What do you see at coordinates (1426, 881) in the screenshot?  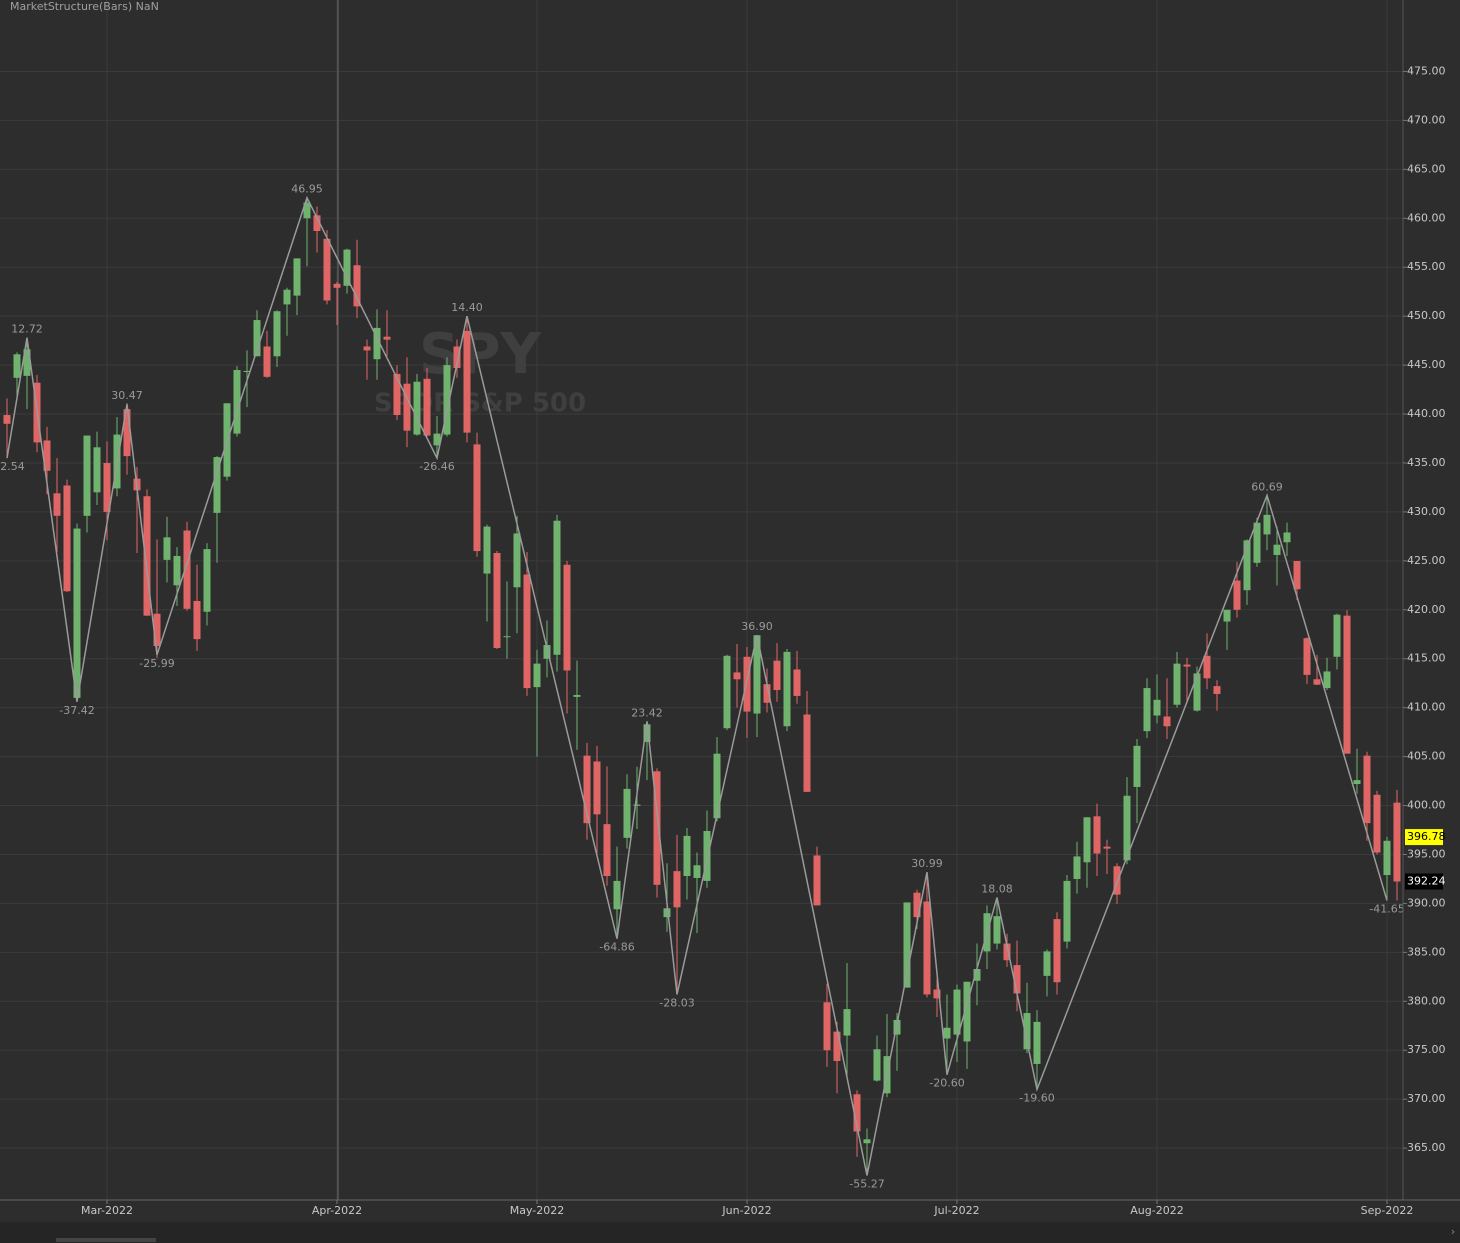 I see `price-label: 392.24` at bounding box center [1426, 881].